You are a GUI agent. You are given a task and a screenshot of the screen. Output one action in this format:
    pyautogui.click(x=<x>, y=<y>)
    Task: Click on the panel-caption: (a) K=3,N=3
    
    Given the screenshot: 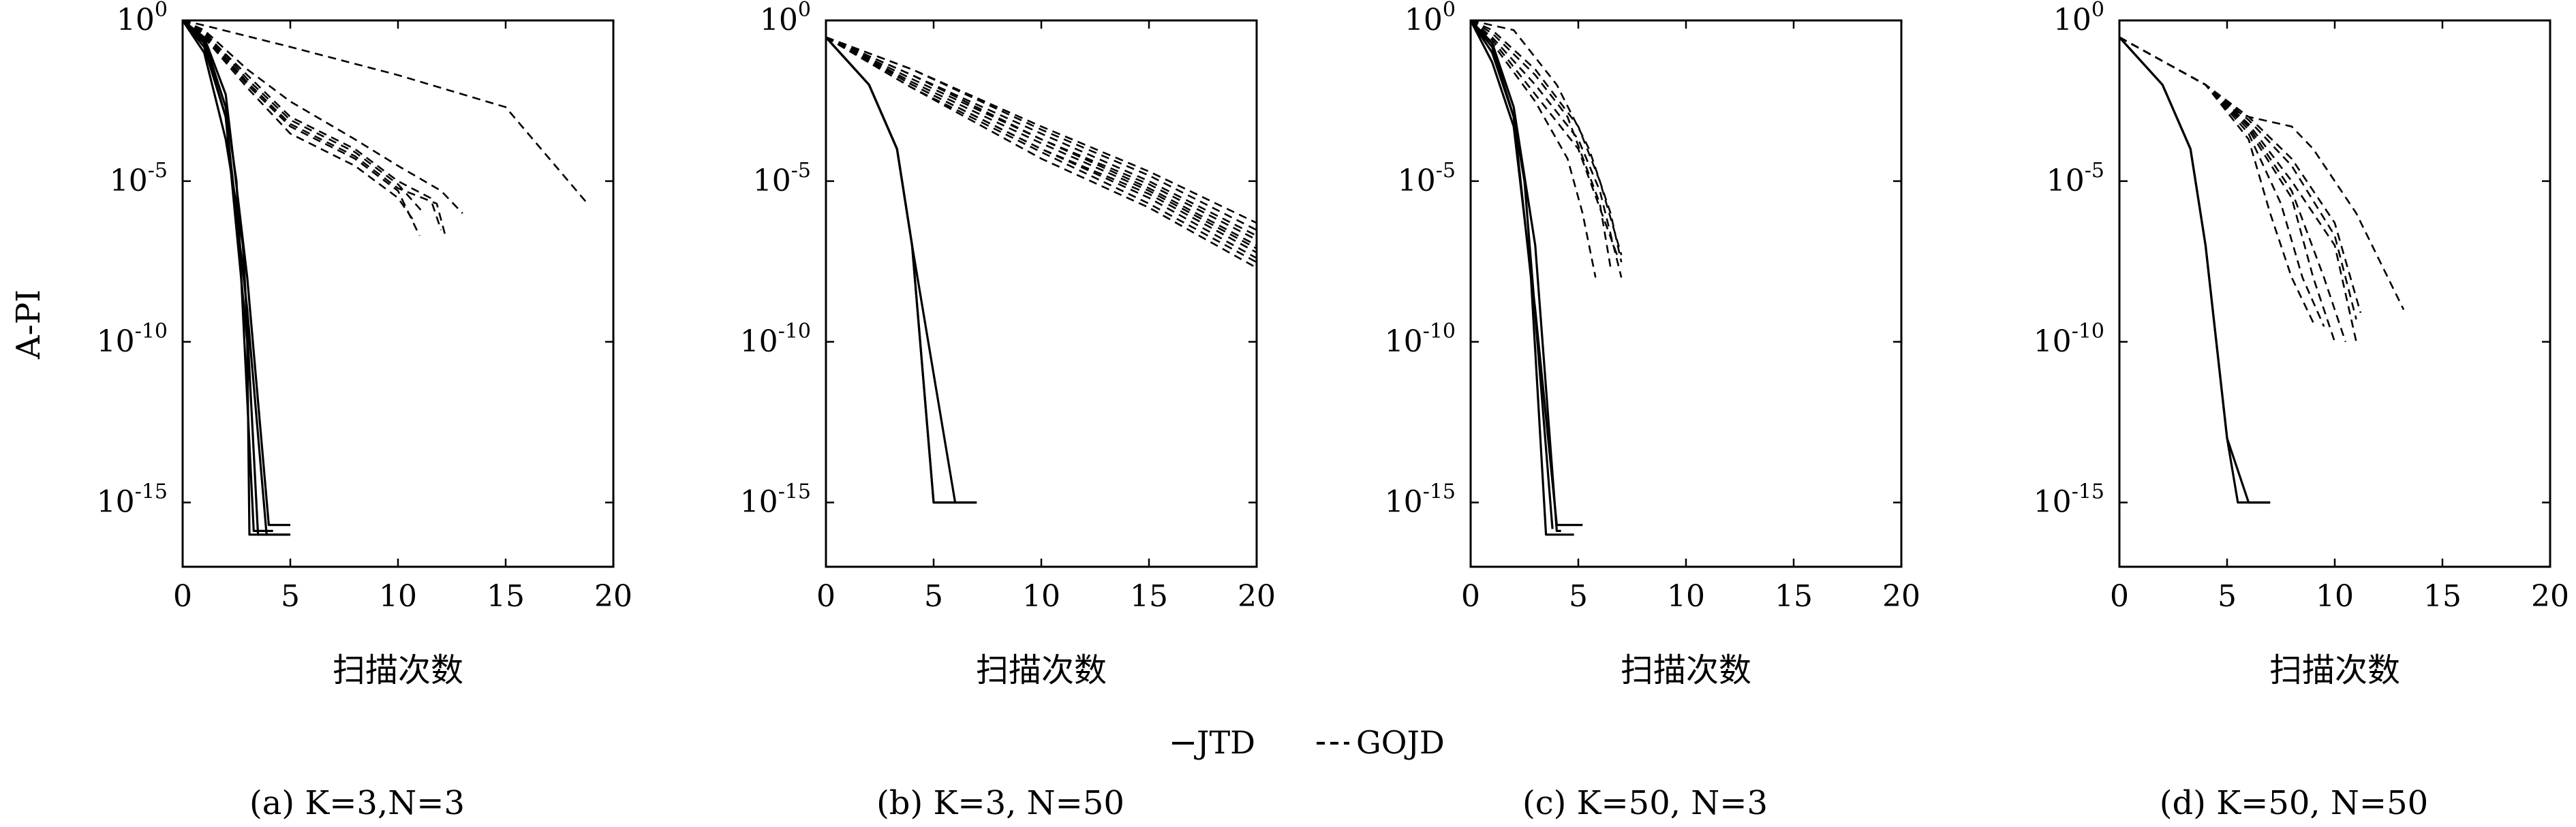 What is the action you would take?
    pyautogui.click(x=357, y=803)
    